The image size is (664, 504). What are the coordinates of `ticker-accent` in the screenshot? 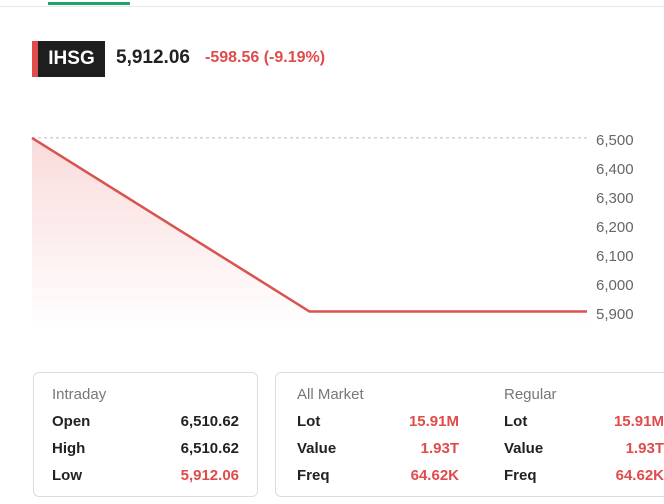 It's located at (35, 59).